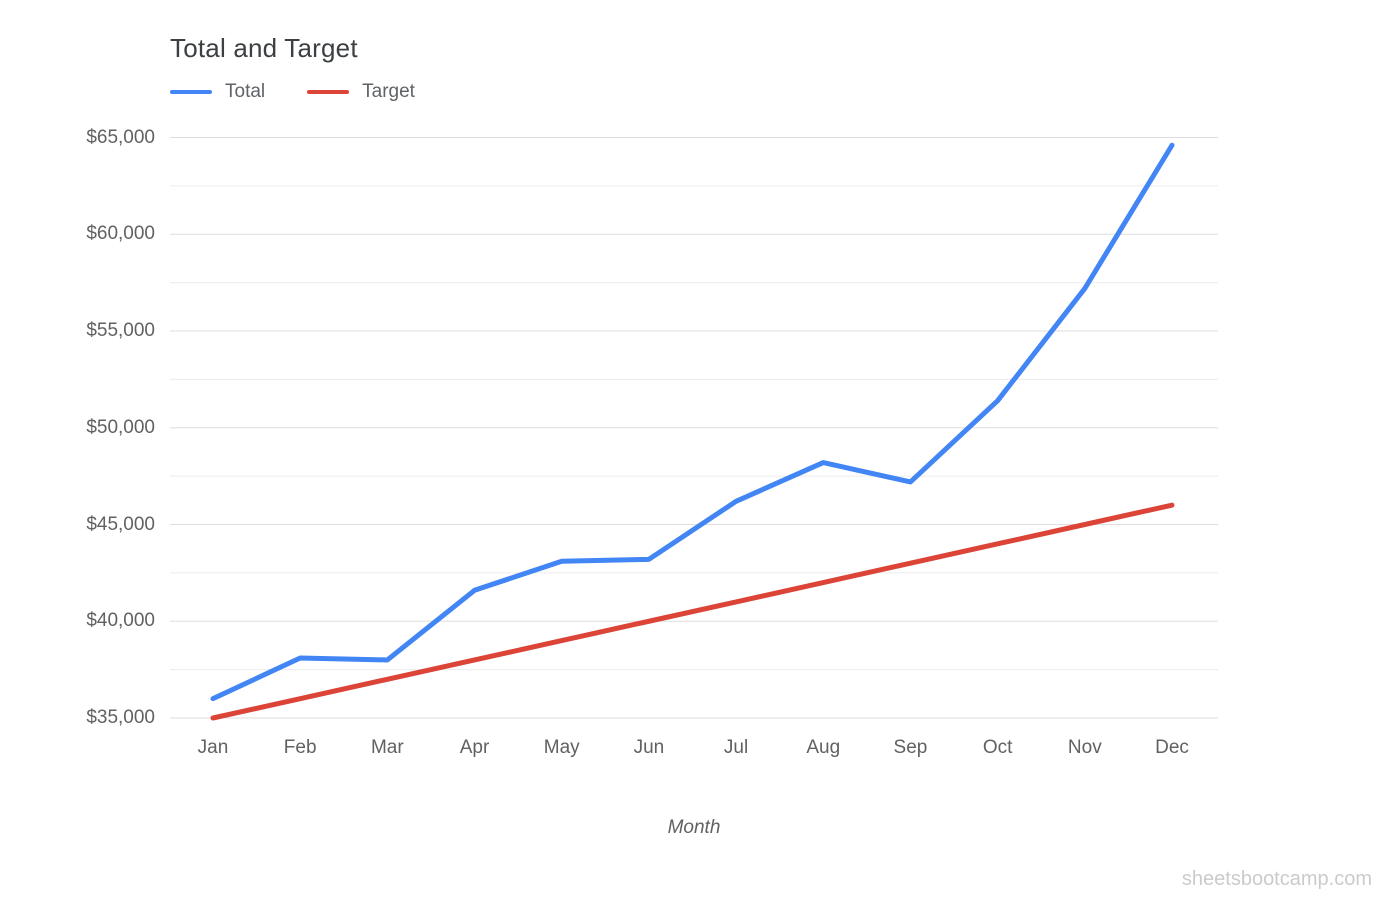 This screenshot has height=900, width=1400. I want to click on y-tick-label: $55,000, so click(120, 330).